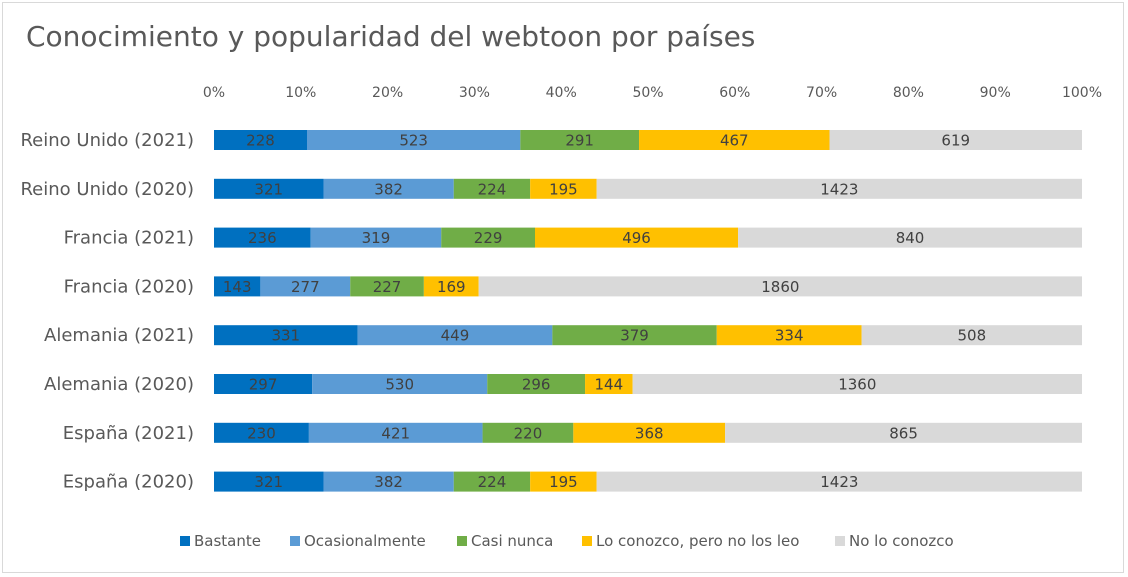 The width and height of the screenshot is (1128, 577). I want to click on category-label: Reino Unido (2021), so click(107, 140).